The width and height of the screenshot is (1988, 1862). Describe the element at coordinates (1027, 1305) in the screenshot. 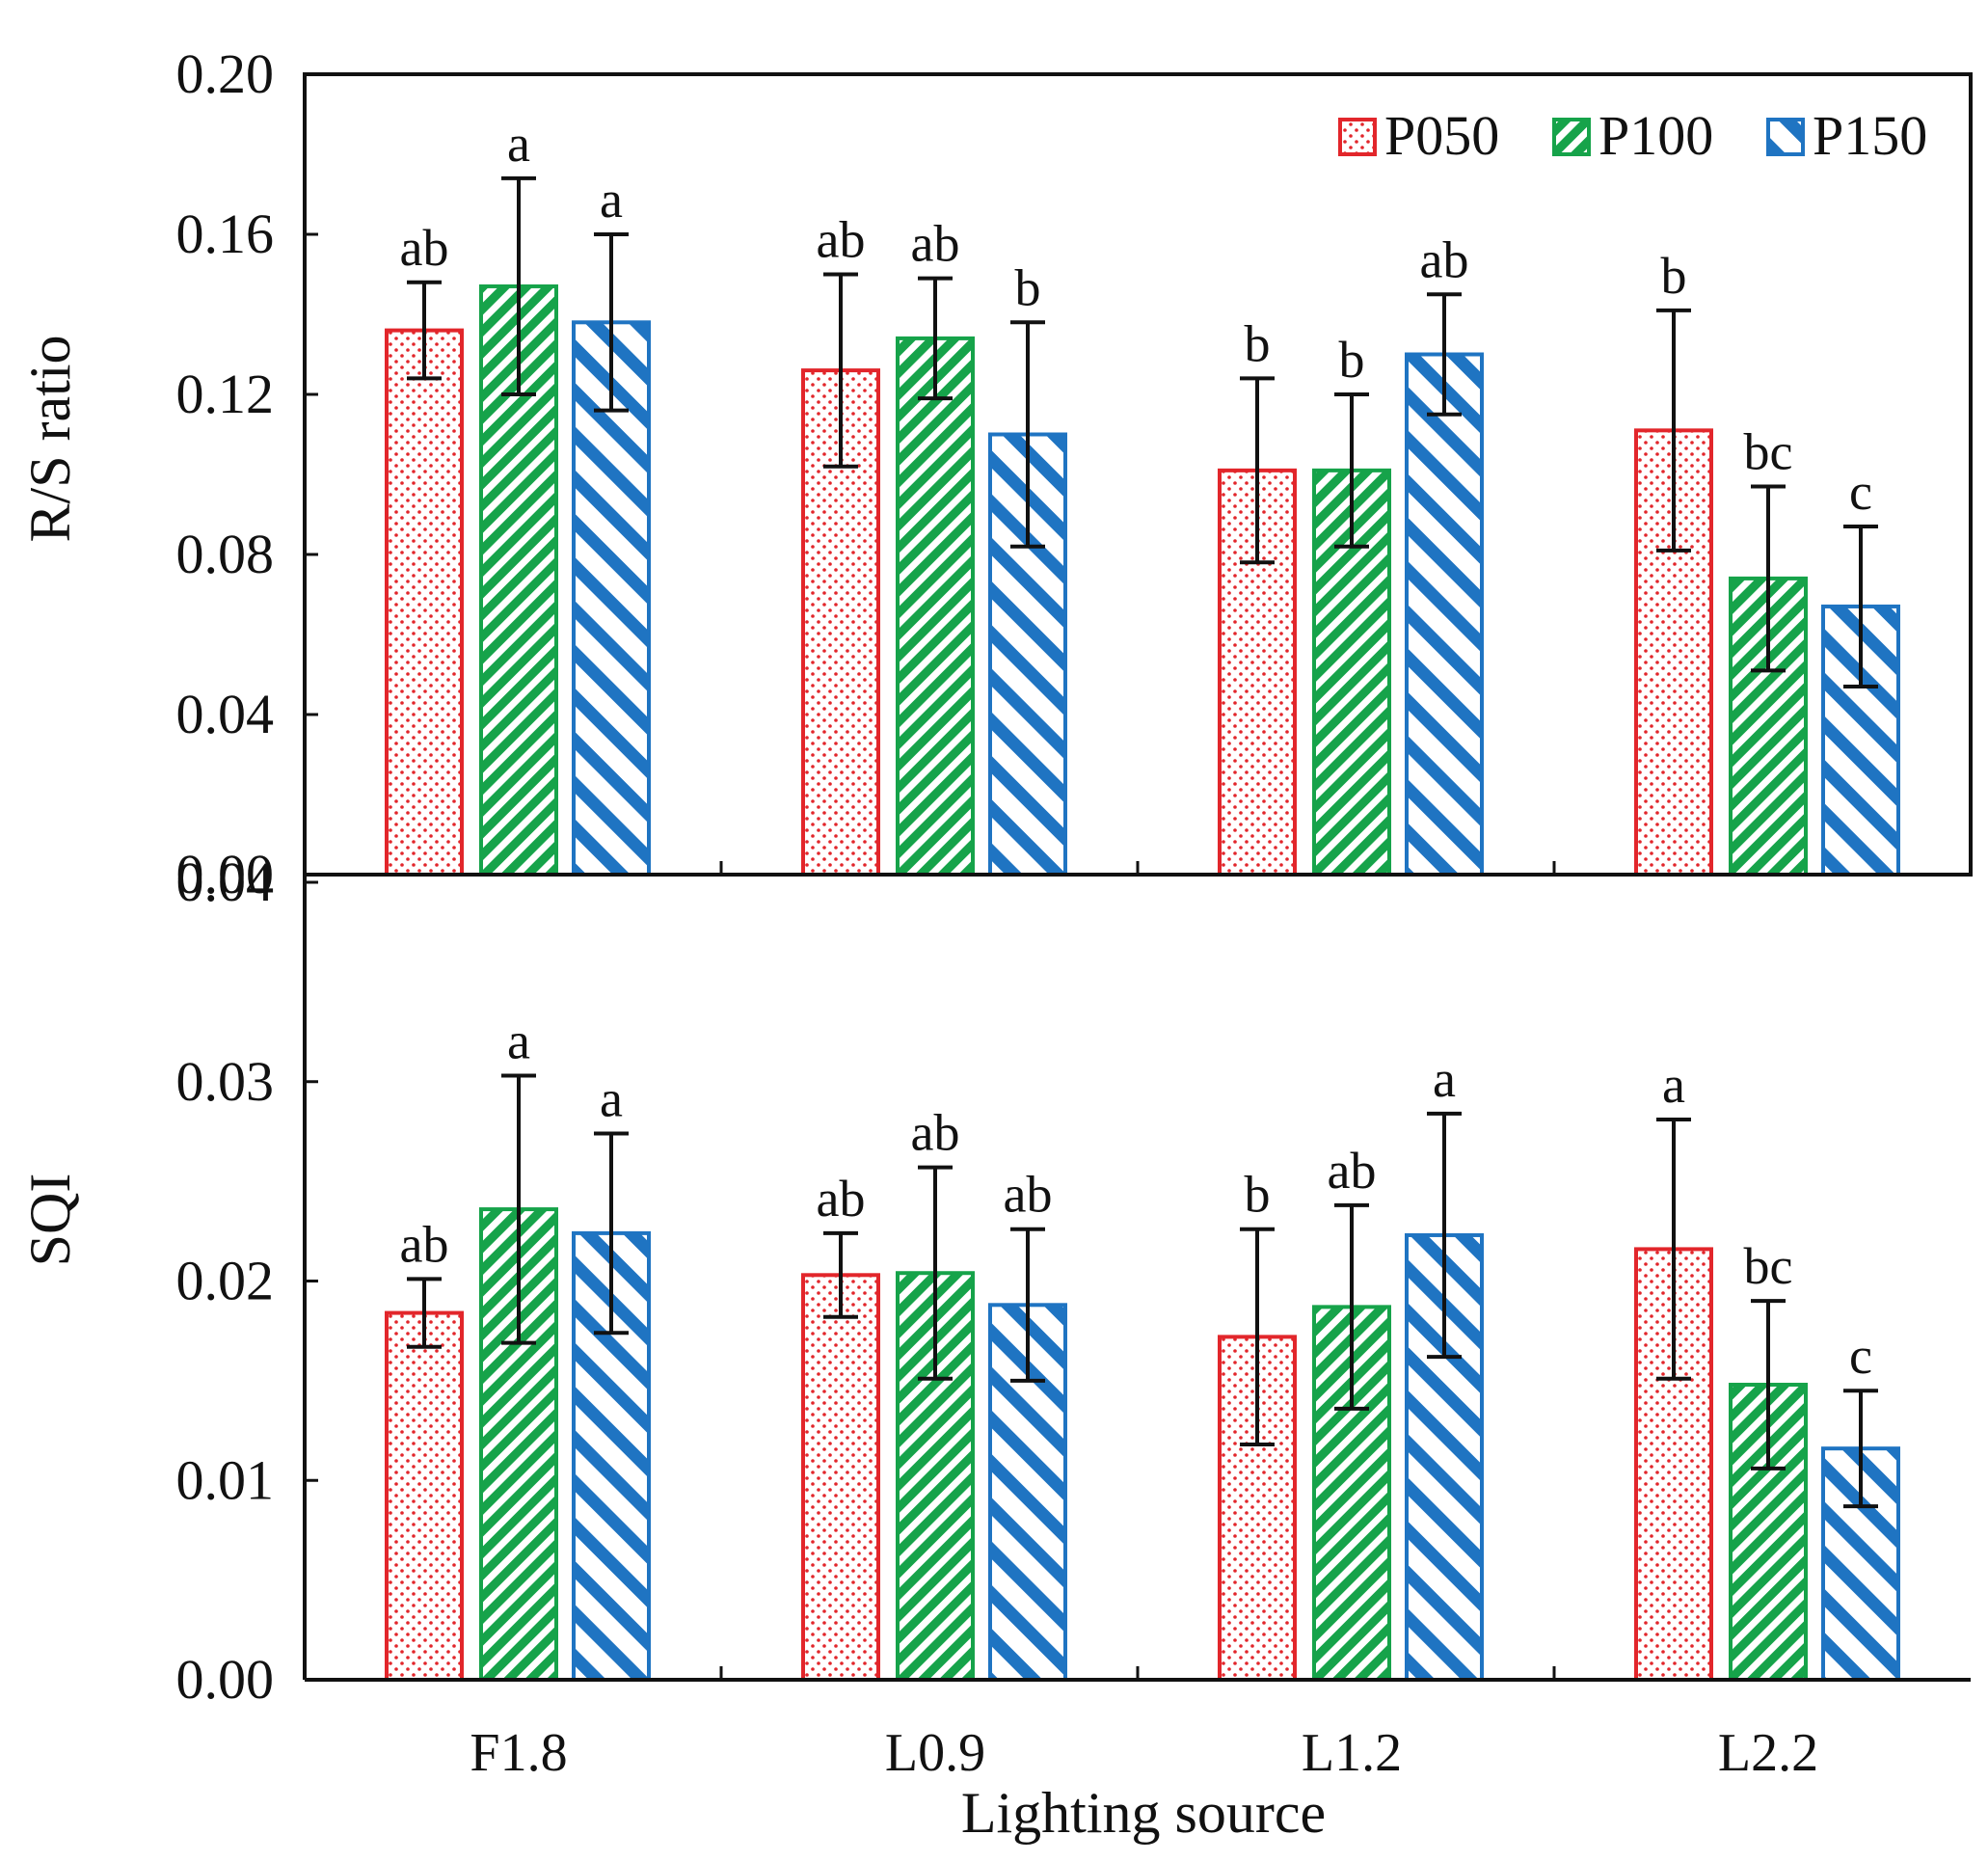

I see `bottom-errorbar-p150-l09` at that location.